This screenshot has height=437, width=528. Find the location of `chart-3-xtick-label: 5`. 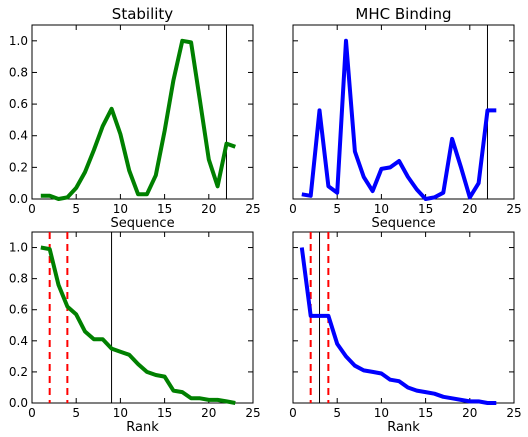

chart-3-xtick-label: 5 is located at coordinates (76, 413).